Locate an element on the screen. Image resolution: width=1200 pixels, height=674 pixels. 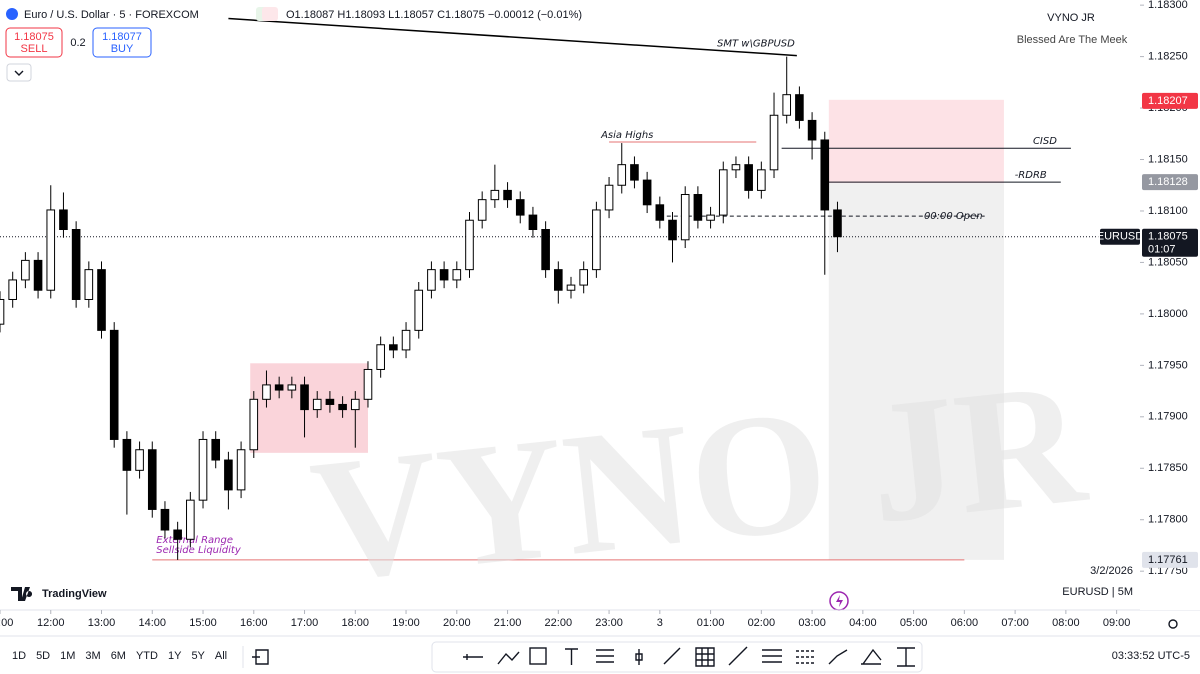
x-tick-label: 09:00 is located at coordinates (1117, 623).